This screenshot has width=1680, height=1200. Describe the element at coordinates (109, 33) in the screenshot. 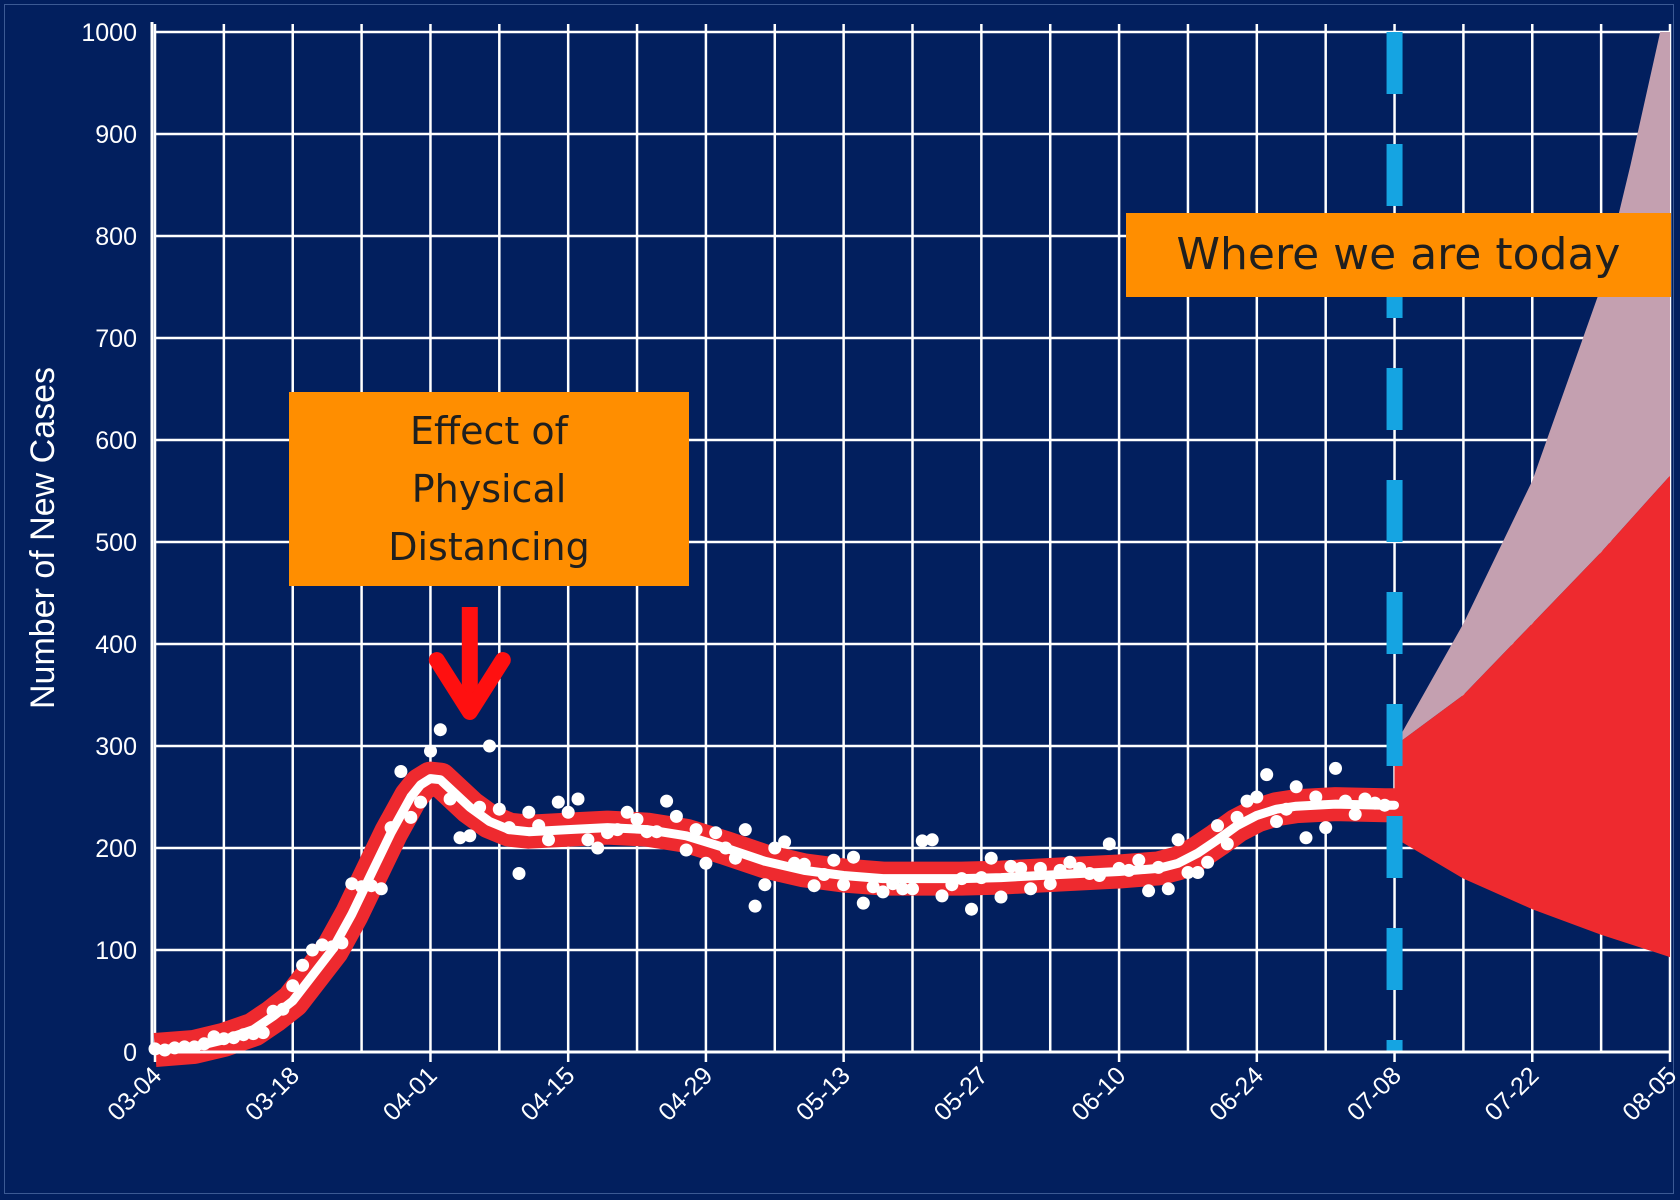

I see `y-tick-label: 1000` at that location.